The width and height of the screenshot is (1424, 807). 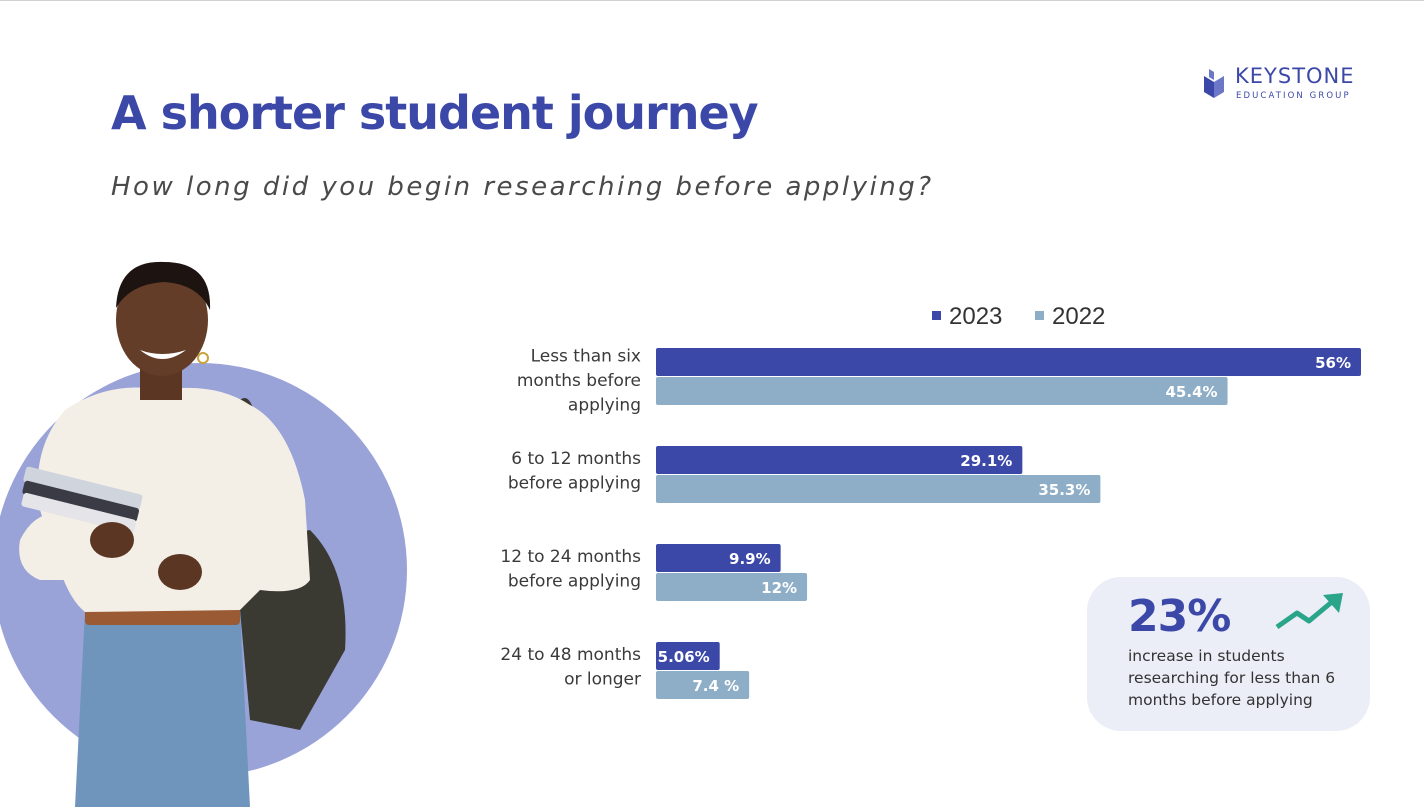 What do you see at coordinates (1039, 315) in the screenshot?
I see `legend-swatch-2022` at bounding box center [1039, 315].